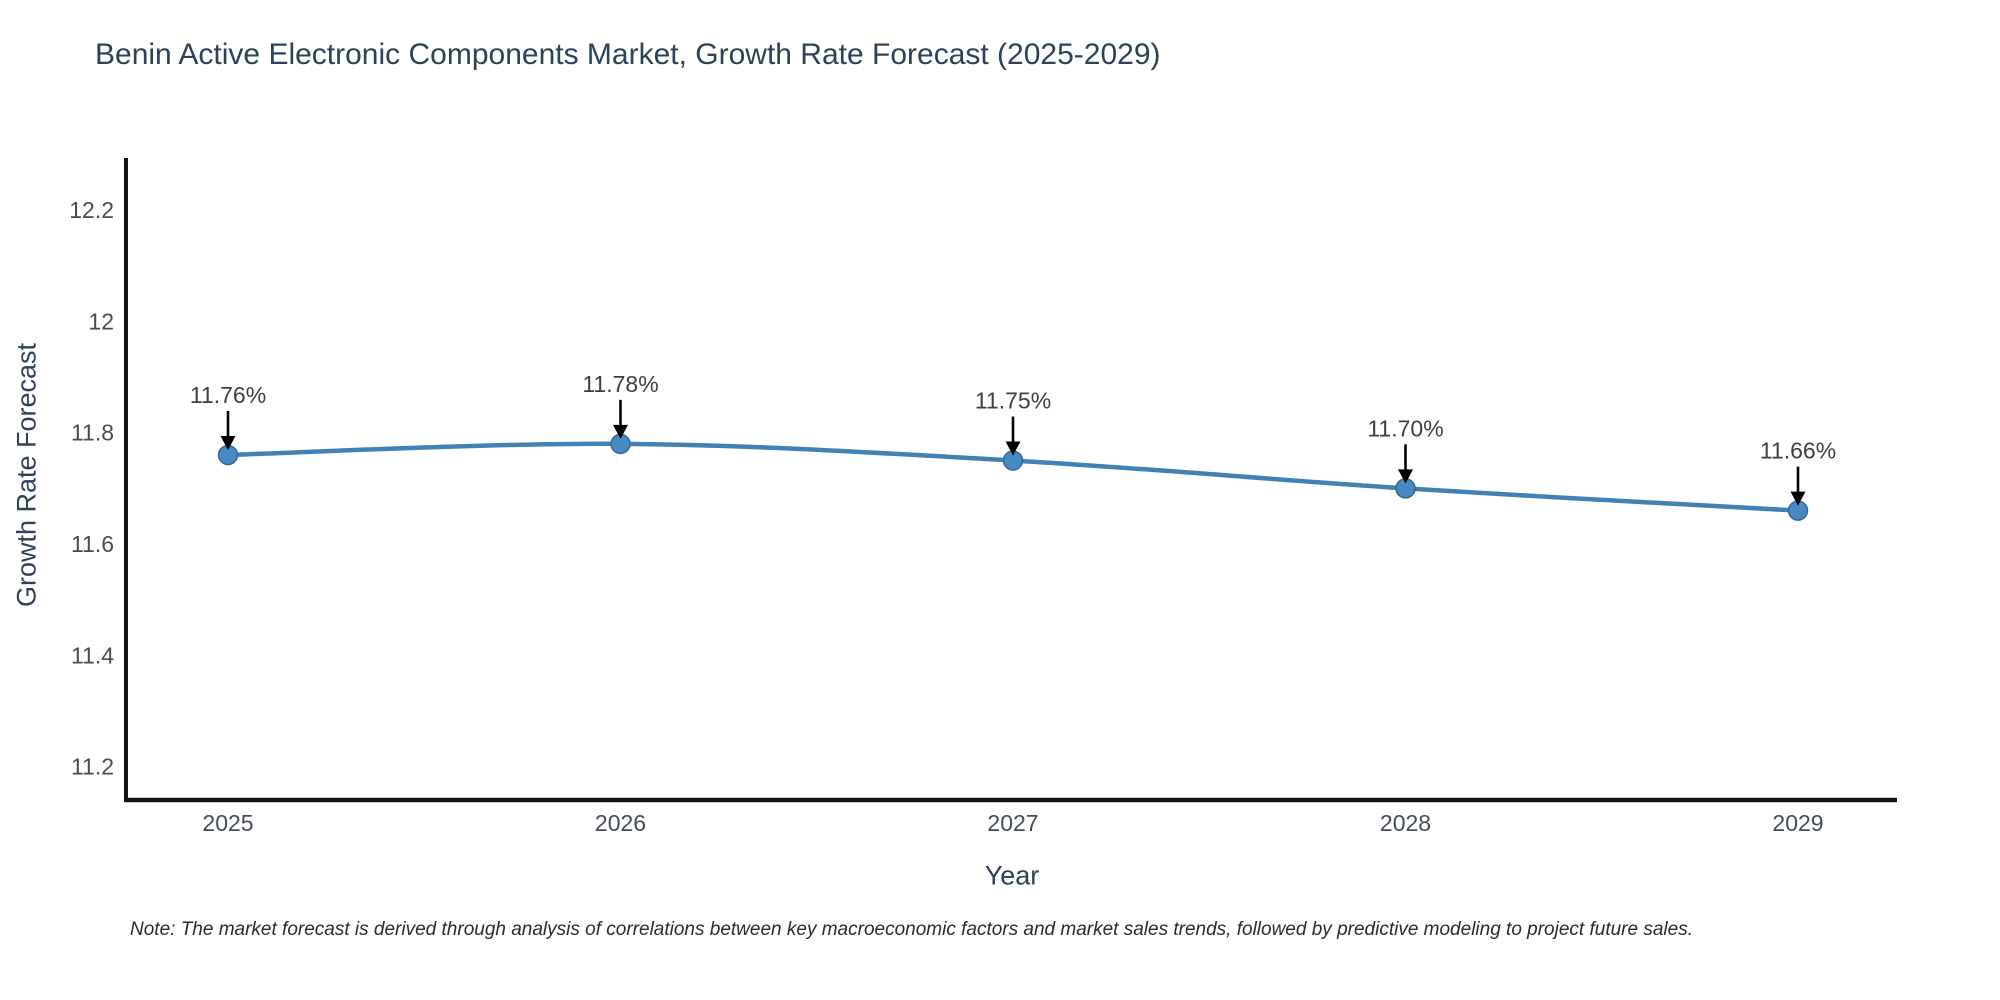 The height and width of the screenshot is (1000, 2000). What do you see at coordinates (620, 823) in the screenshot?
I see `x-tick-label: 2026` at bounding box center [620, 823].